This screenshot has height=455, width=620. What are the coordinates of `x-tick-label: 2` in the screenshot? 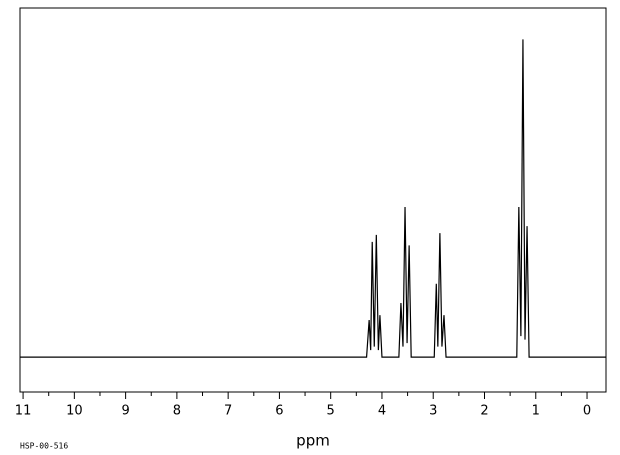 It's located at (484, 411).